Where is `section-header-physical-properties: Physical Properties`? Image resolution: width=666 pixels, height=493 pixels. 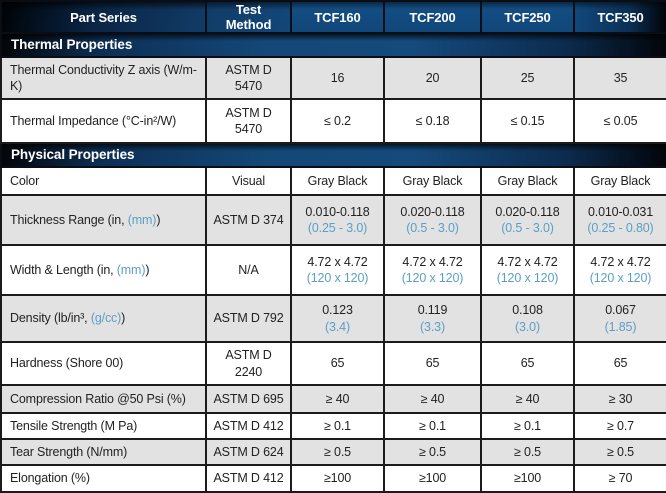
section-header-physical-properties: Physical Properties is located at coordinates (333, 155).